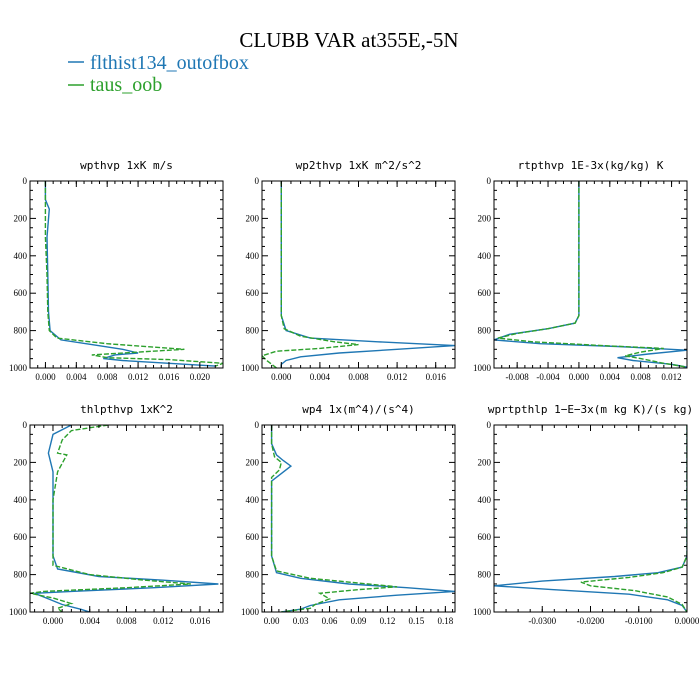 This screenshot has width=700, height=700. What do you see at coordinates (591, 165) in the screenshot?
I see `panel-title: rtpthvp 1E-3x(kg/kg) K` at bounding box center [591, 165].